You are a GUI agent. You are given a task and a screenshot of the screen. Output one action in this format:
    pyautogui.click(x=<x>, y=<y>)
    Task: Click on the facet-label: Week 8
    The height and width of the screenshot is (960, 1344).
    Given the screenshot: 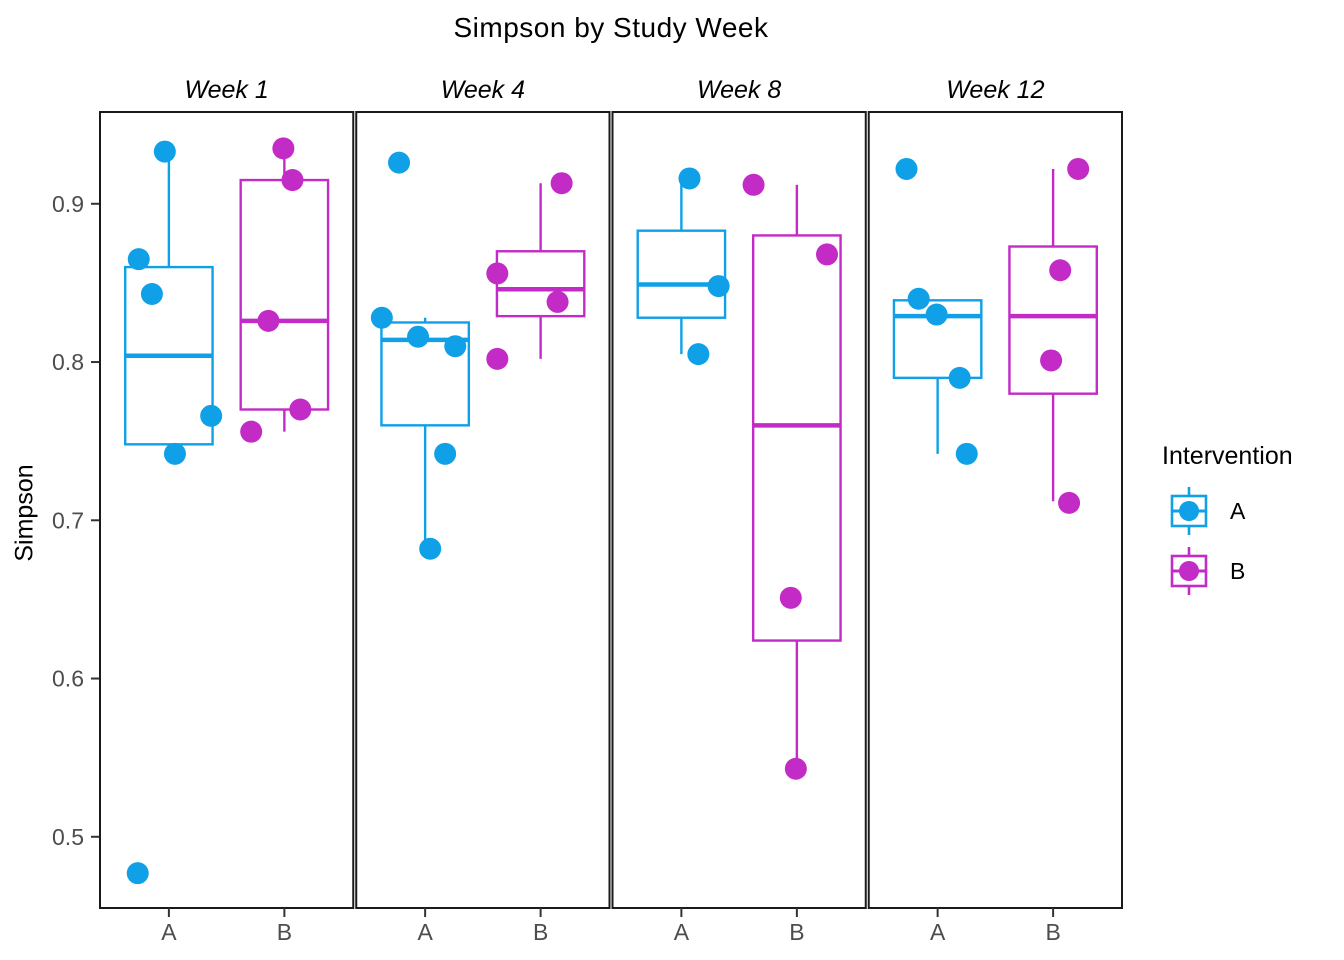 What is the action you would take?
    pyautogui.click(x=739, y=90)
    